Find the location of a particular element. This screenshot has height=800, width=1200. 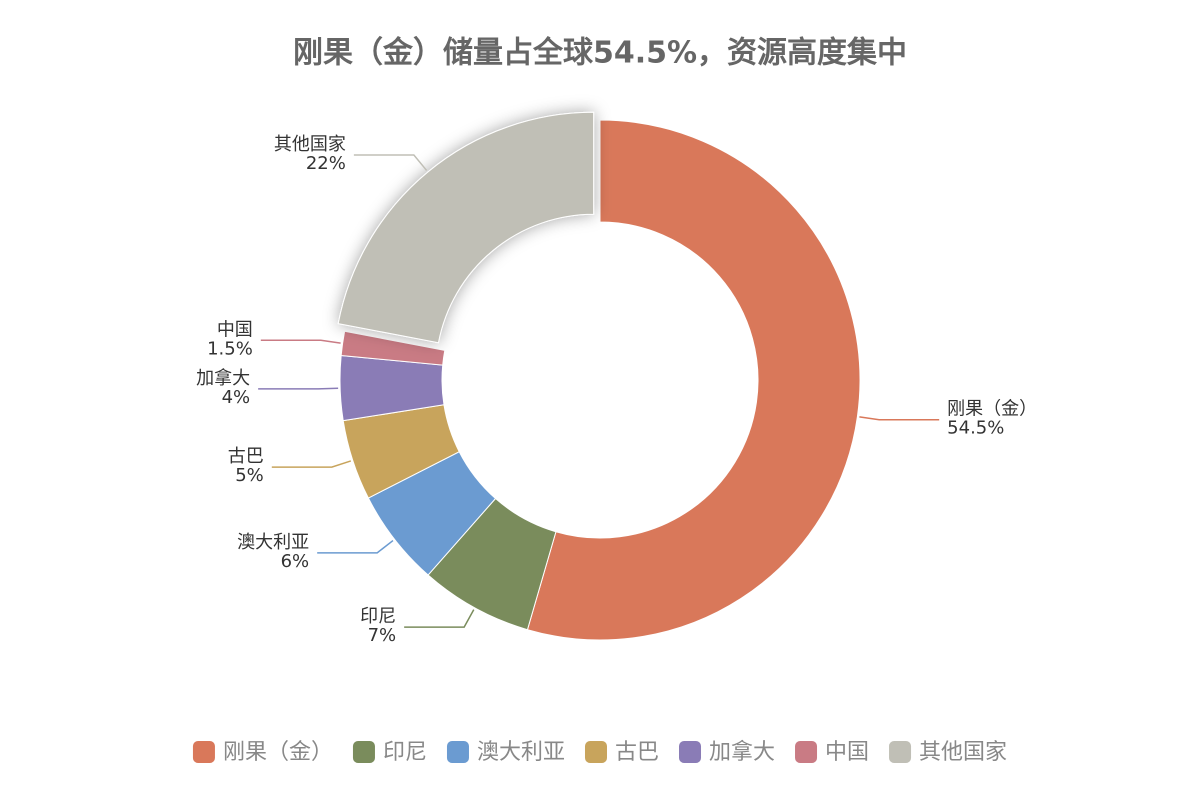

legend-label: 印尼 is located at coordinates (405, 752).